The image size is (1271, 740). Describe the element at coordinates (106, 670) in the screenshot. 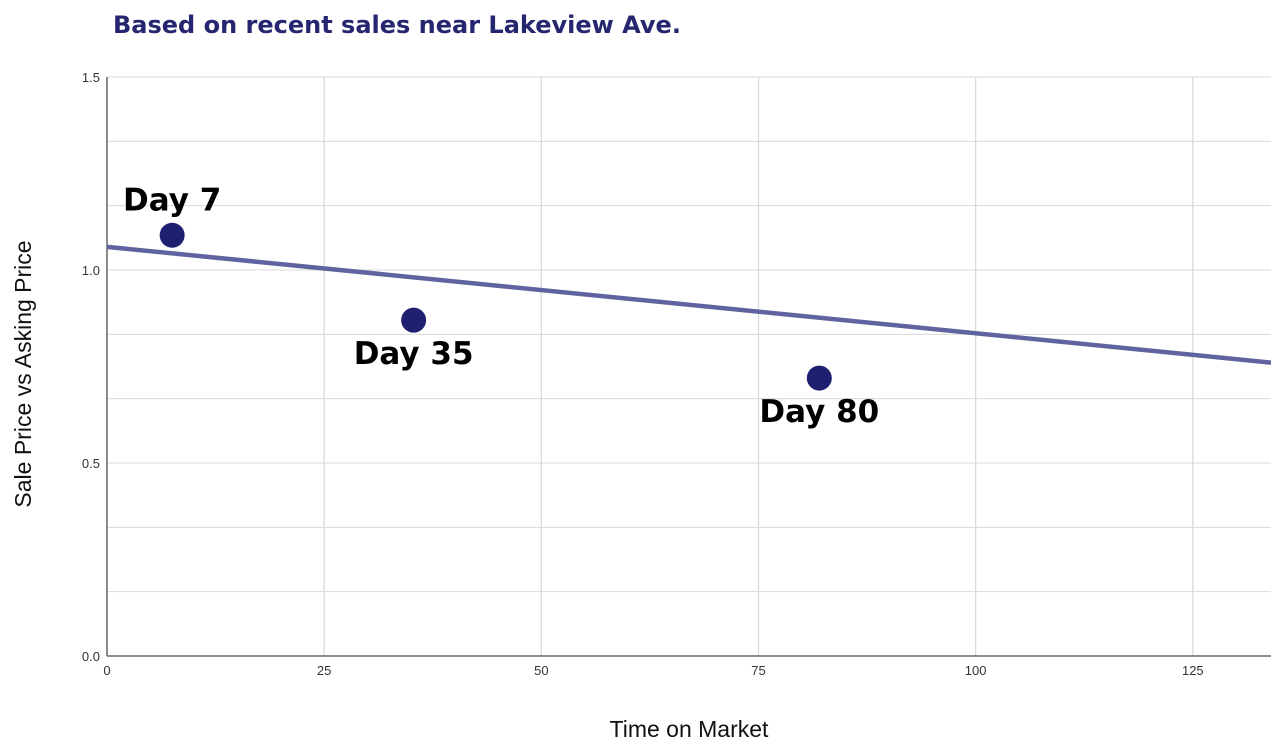

I see `x-tick-label: 0` at that location.